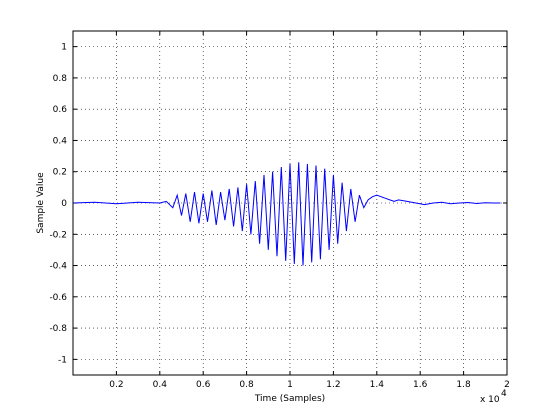 The image size is (560, 420). Describe the element at coordinates (203, 385) in the screenshot. I see `x-tick-label: 0.6` at that location.